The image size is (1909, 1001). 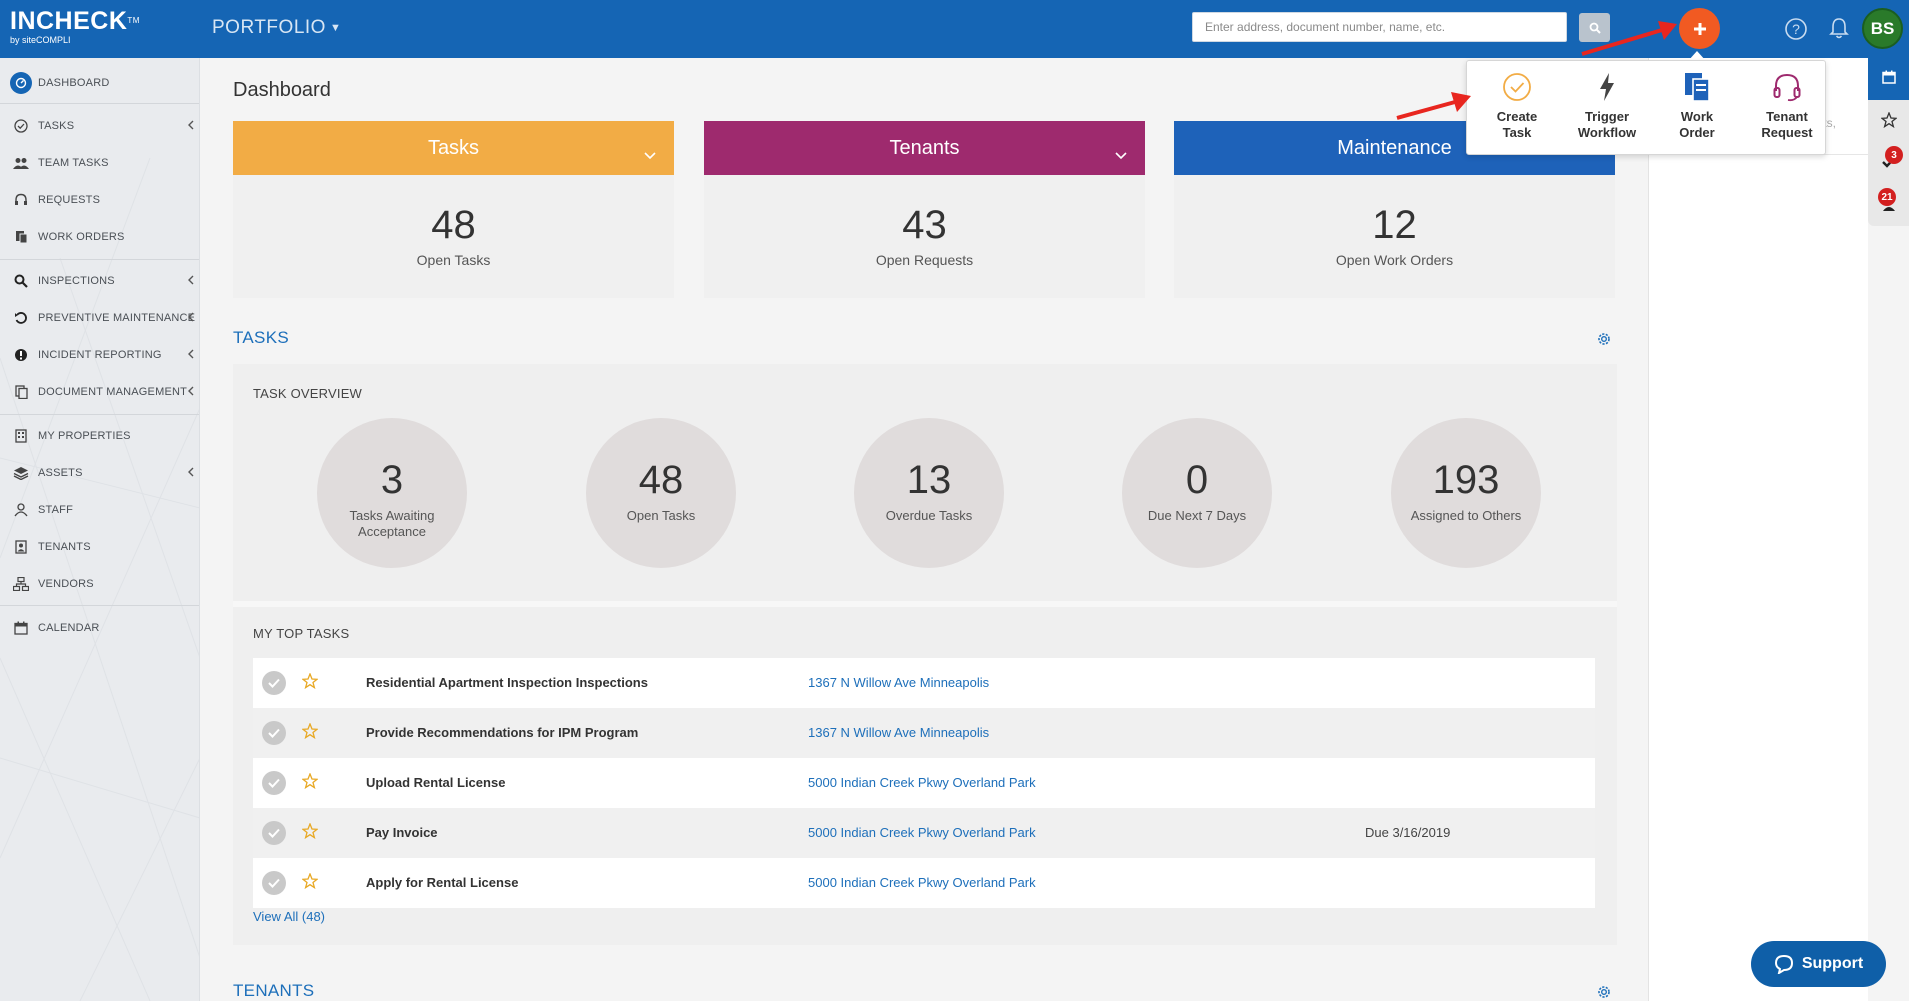 I want to click on view-all-link: View All (48), so click(x=289, y=916).